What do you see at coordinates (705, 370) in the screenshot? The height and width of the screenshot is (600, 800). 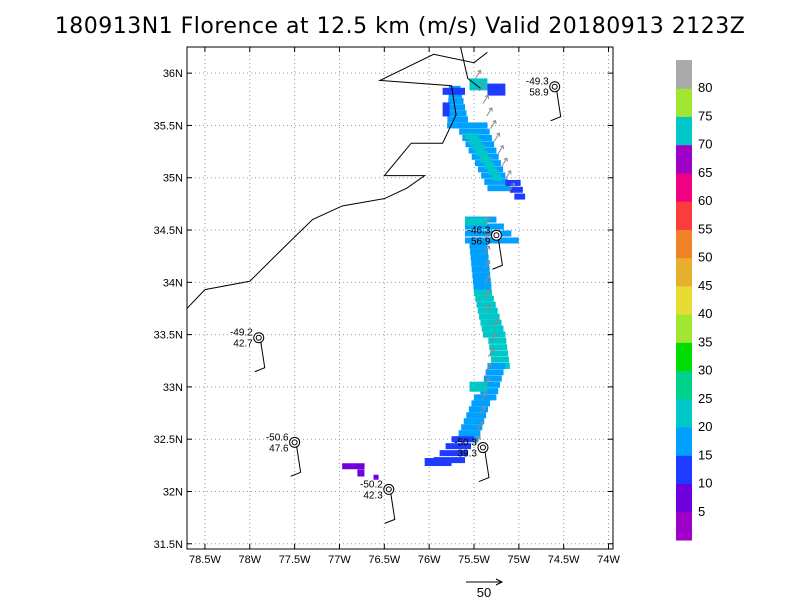 I see `colorbar-label: 30` at bounding box center [705, 370].